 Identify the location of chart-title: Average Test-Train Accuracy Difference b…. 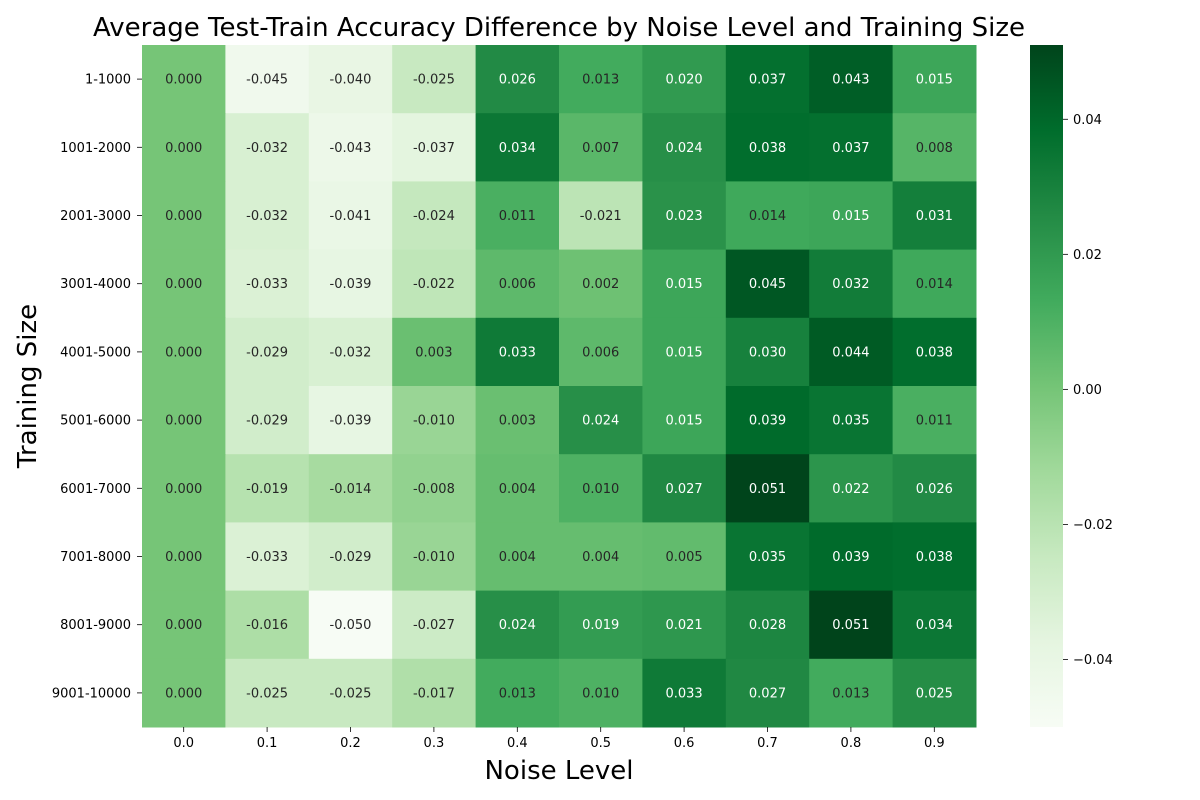
(559, 28).